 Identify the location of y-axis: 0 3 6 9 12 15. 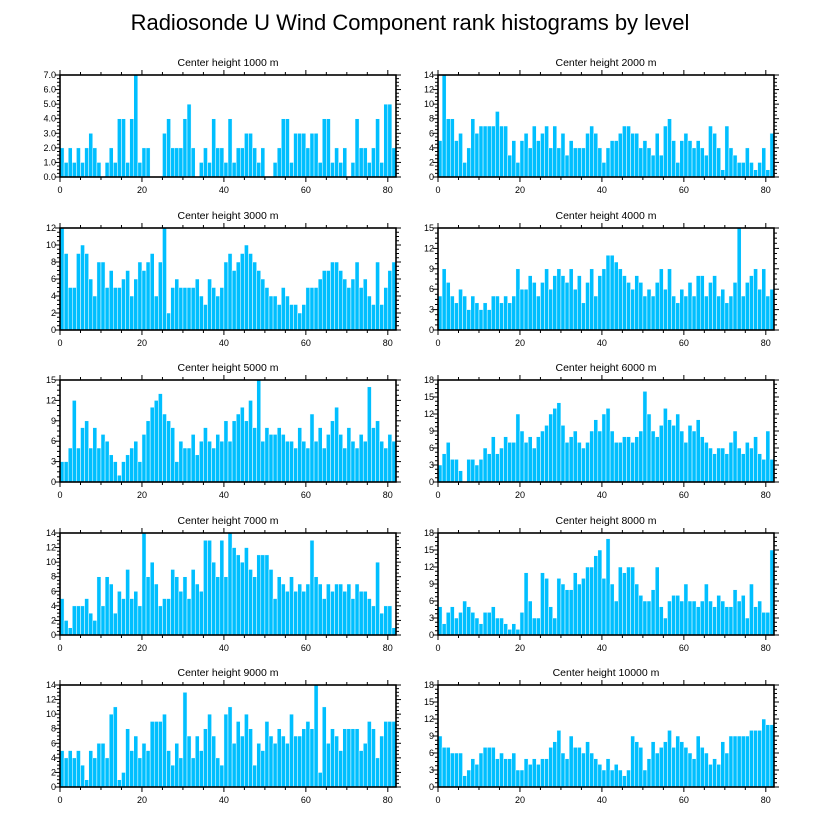
(223, 431).